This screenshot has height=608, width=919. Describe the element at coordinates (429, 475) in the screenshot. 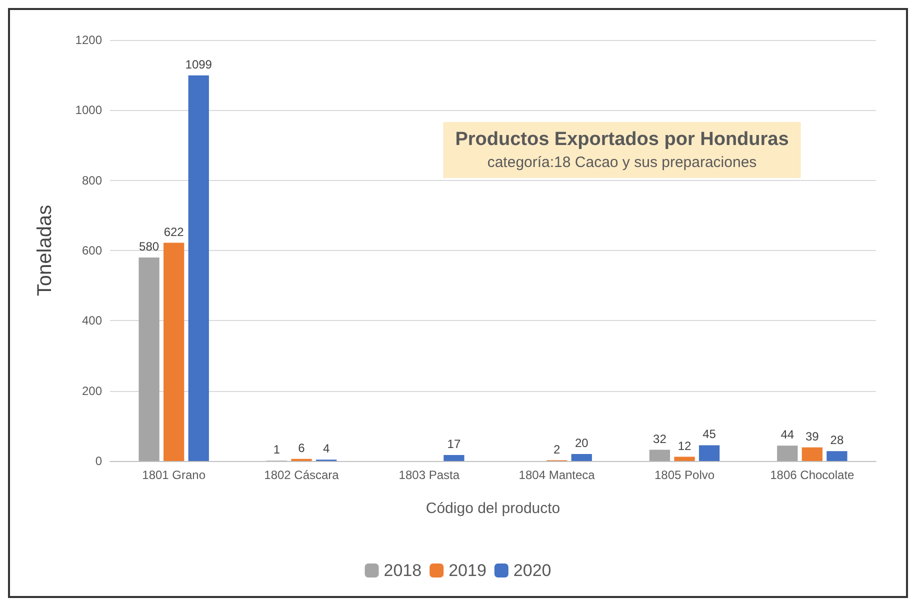

I see `x-tick-label: 1803 Pasta` at that location.